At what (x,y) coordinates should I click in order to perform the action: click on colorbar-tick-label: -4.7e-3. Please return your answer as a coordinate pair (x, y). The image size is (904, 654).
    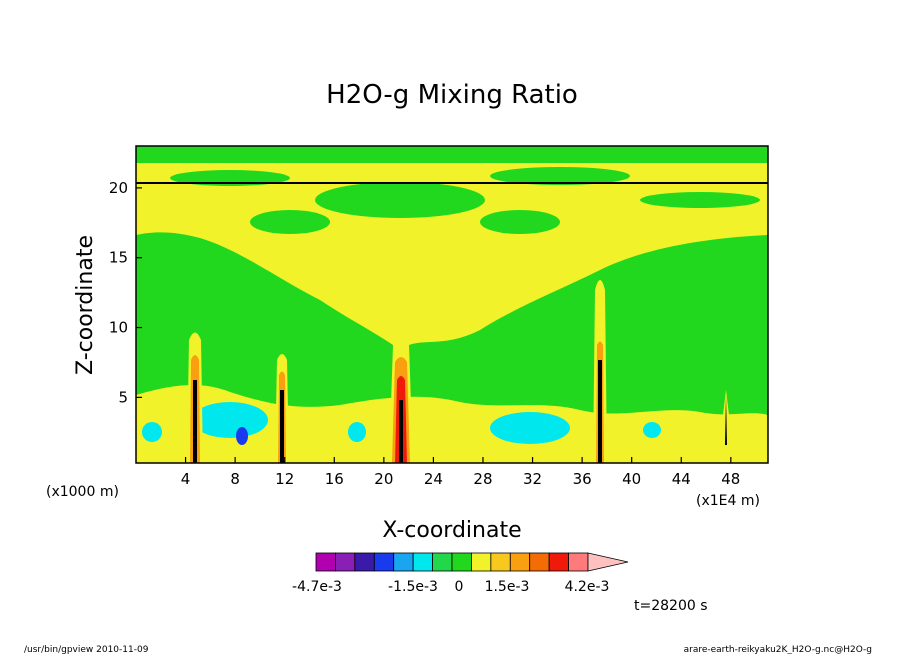
    Looking at the image, I should click on (317, 587).